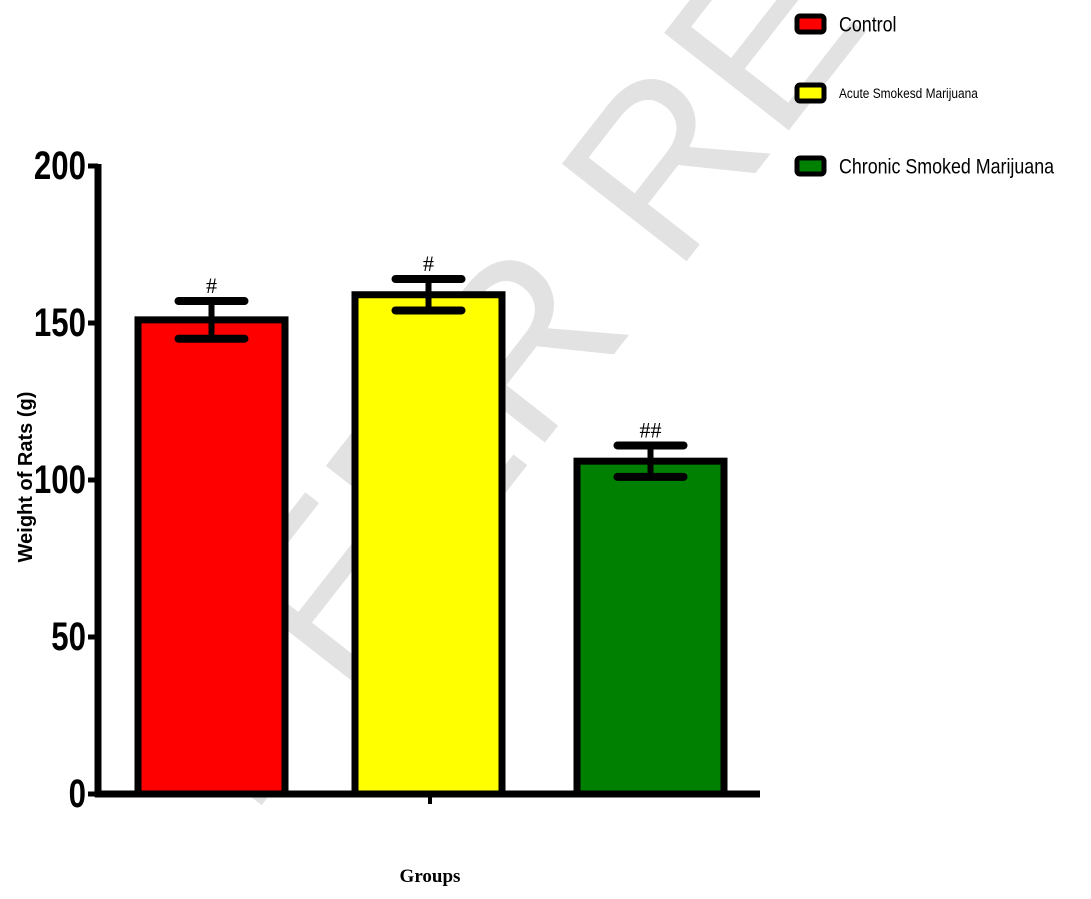 The width and height of the screenshot is (1091, 899). Describe the element at coordinates (60, 165) in the screenshot. I see `y-tick-label: 200` at that location.